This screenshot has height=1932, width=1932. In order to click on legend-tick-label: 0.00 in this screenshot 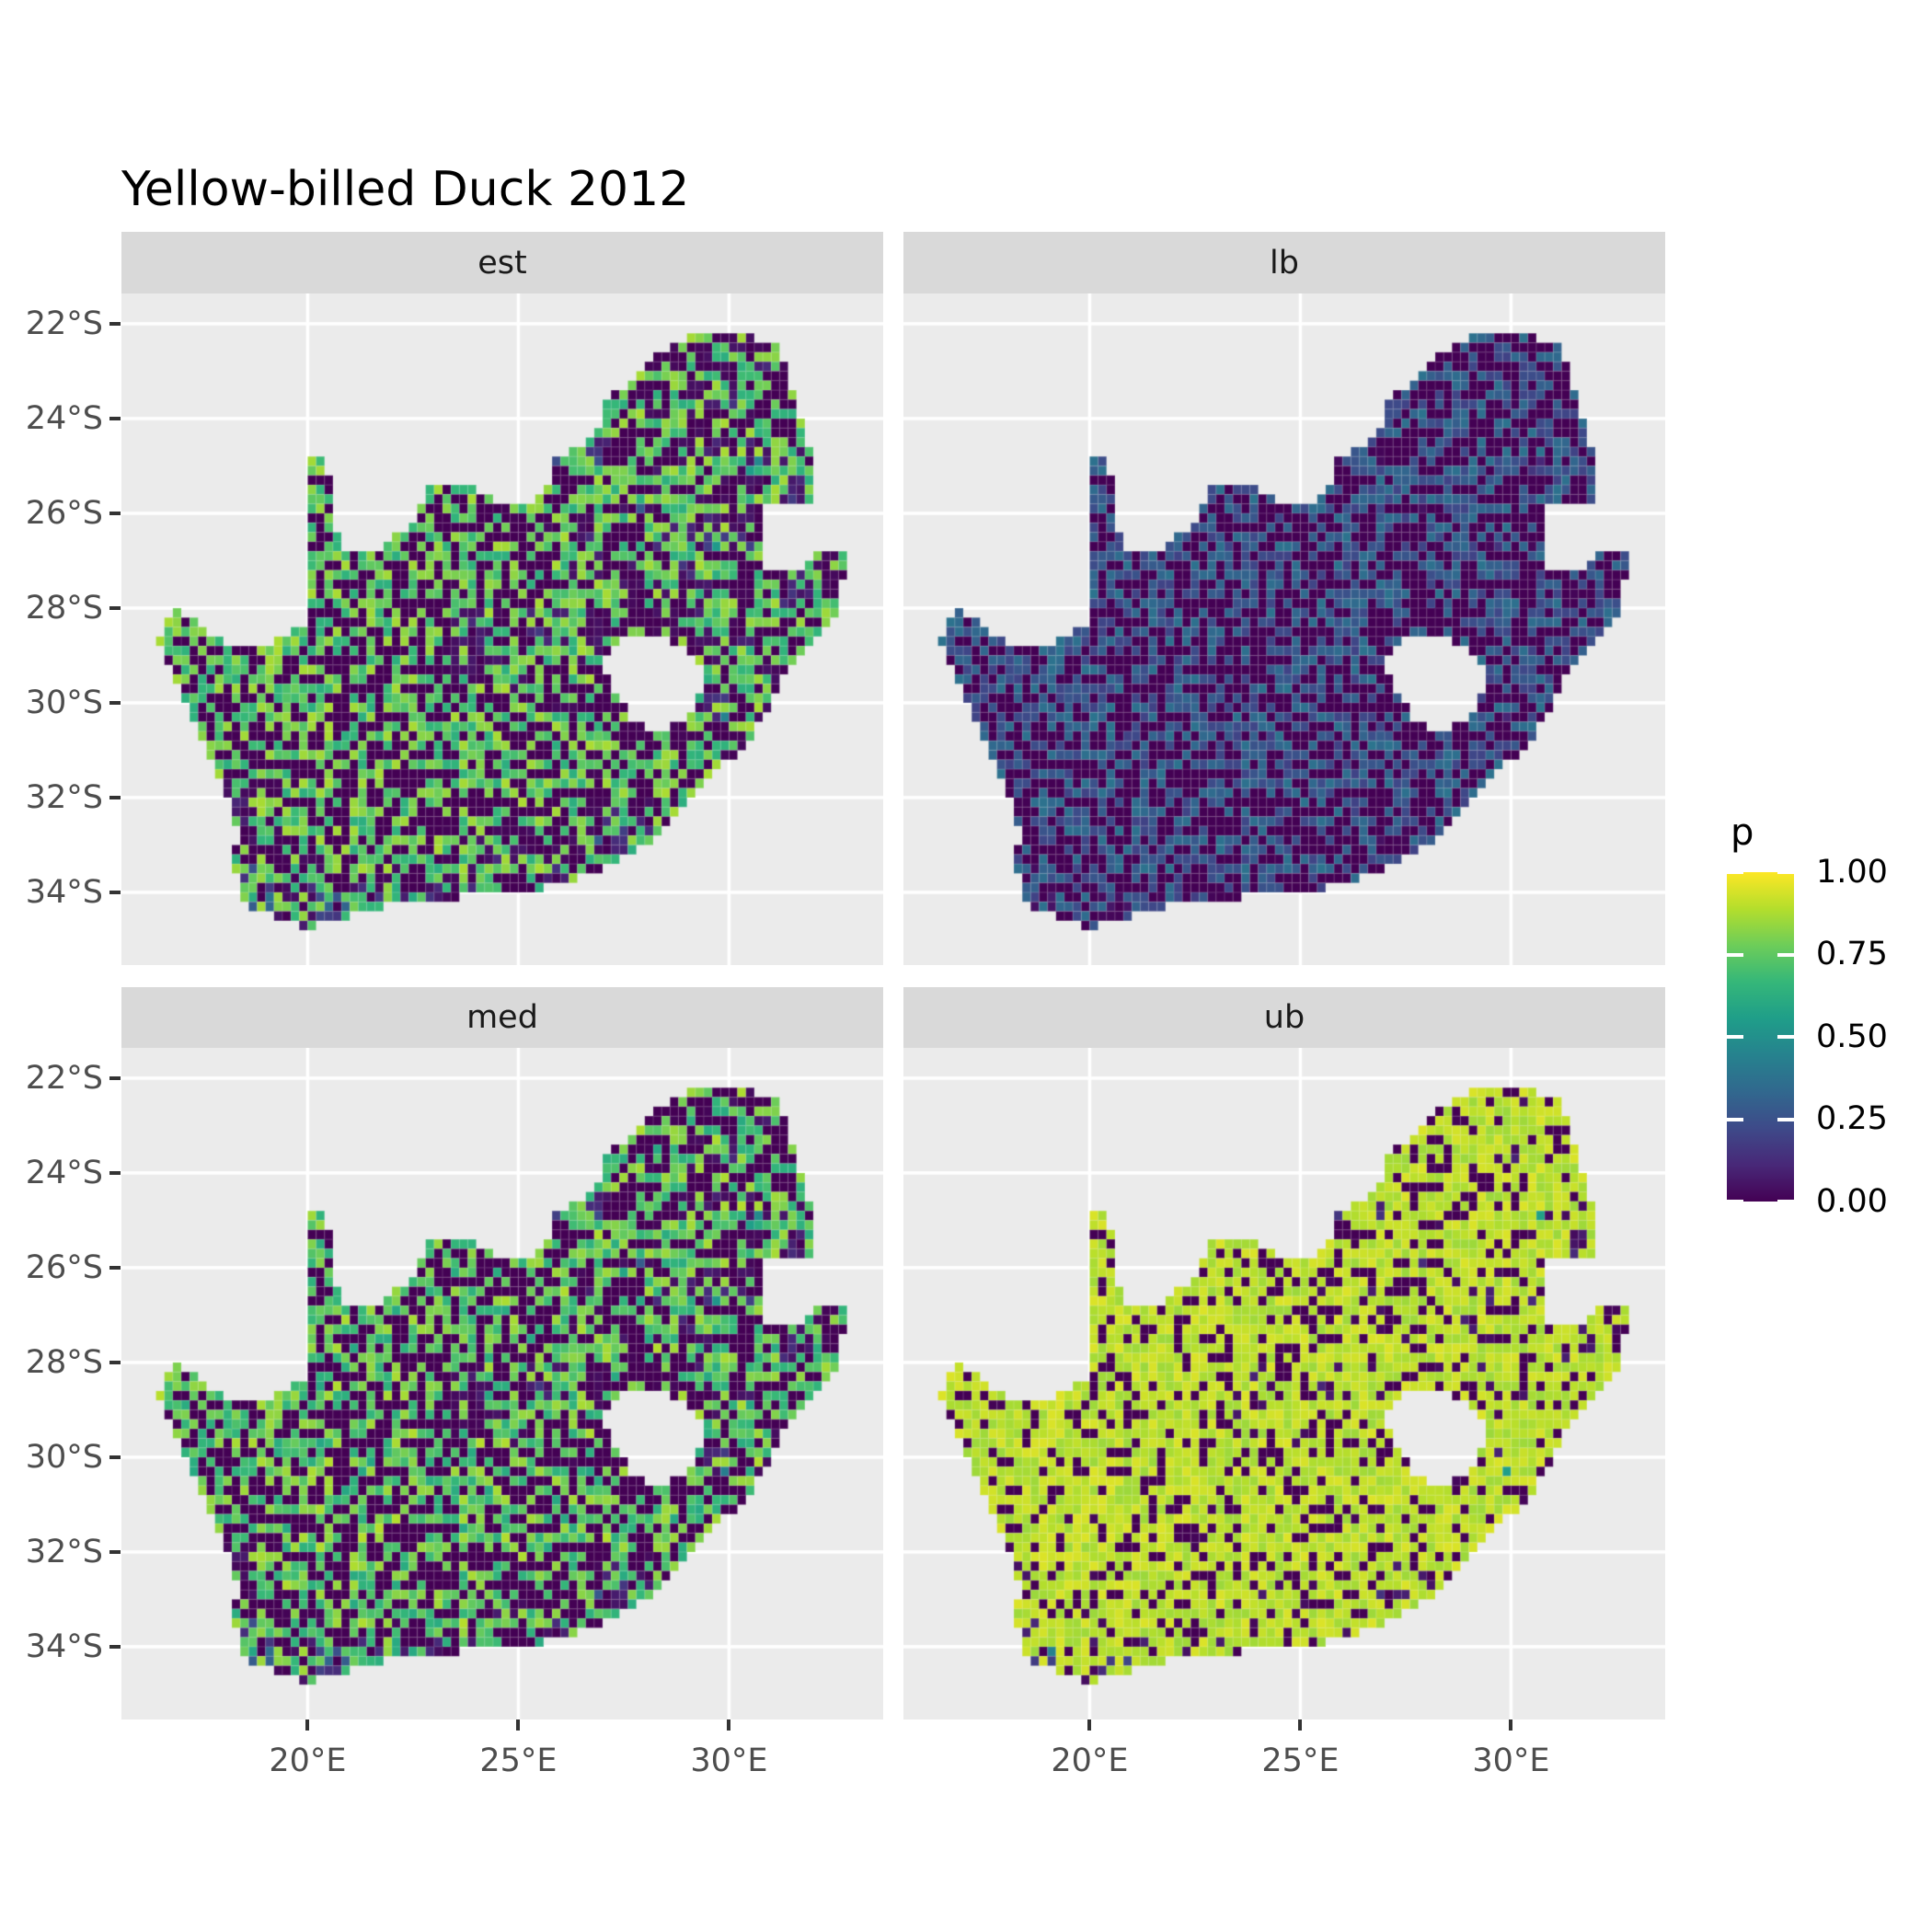, I will do `click(1852, 1201)`.